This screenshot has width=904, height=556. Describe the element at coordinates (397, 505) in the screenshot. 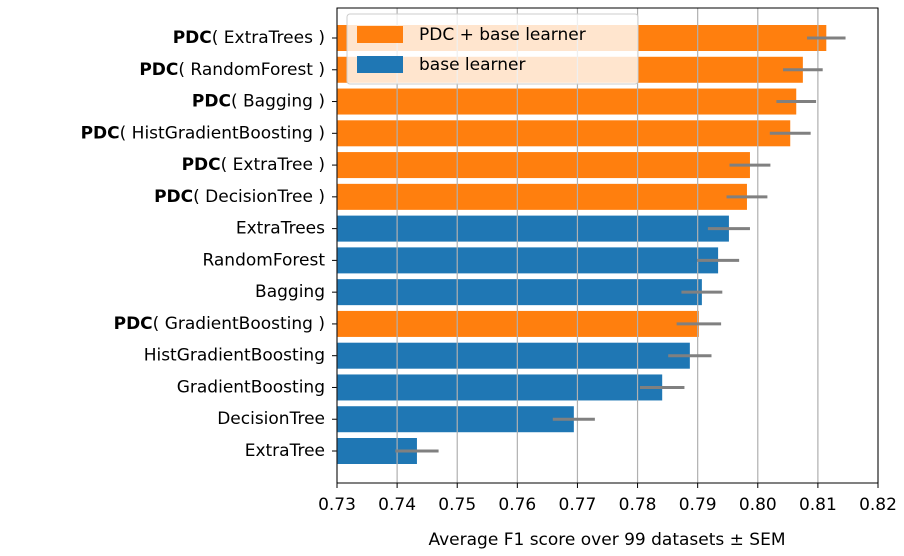

I see `x-tick-label: 0.74` at that location.